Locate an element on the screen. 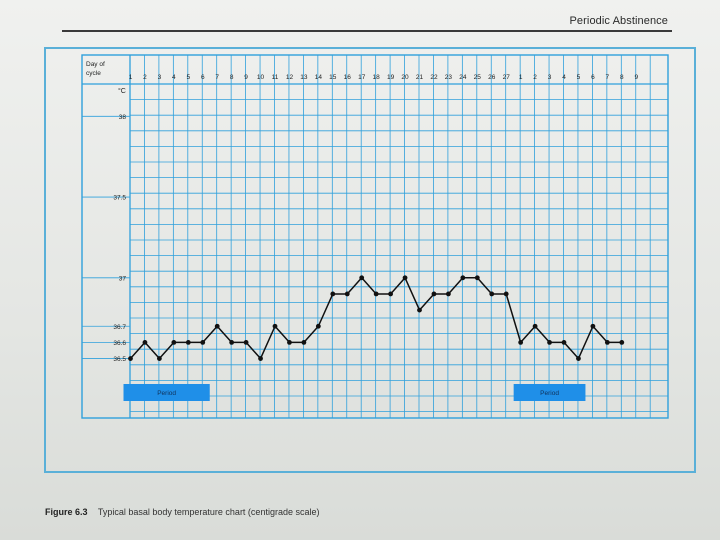 This screenshot has width=720, height=540. x-tick-label: 15 is located at coordinates (333, 77).